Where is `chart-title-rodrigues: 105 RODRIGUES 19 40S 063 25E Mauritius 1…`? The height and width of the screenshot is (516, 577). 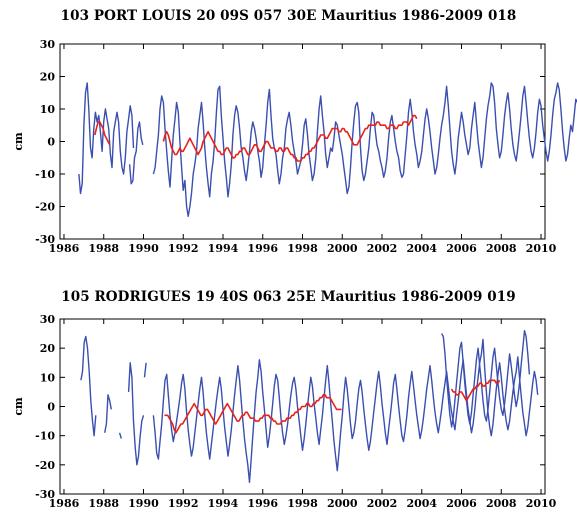 chart-title-rodrigues: 105 RODRIGUES 19 40S 063 25E Mauritius 1… is located at coordinates (288, 297).